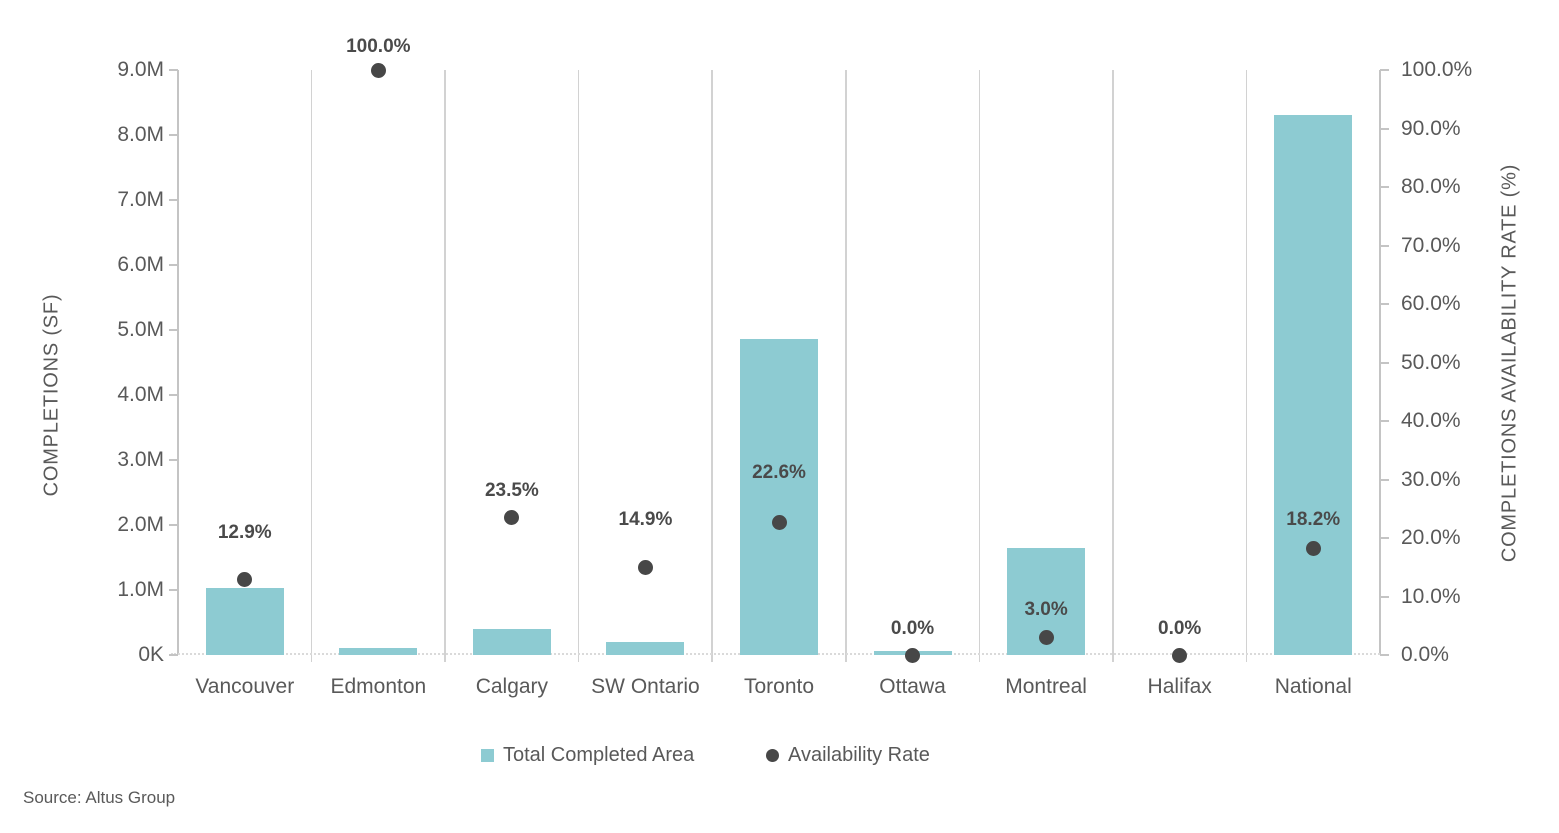 The image size is (1559, 833). What do you see at coordinates (487, 755) in the screenshot?
I see `legend-square-icon` at bounding box center [487, 755].